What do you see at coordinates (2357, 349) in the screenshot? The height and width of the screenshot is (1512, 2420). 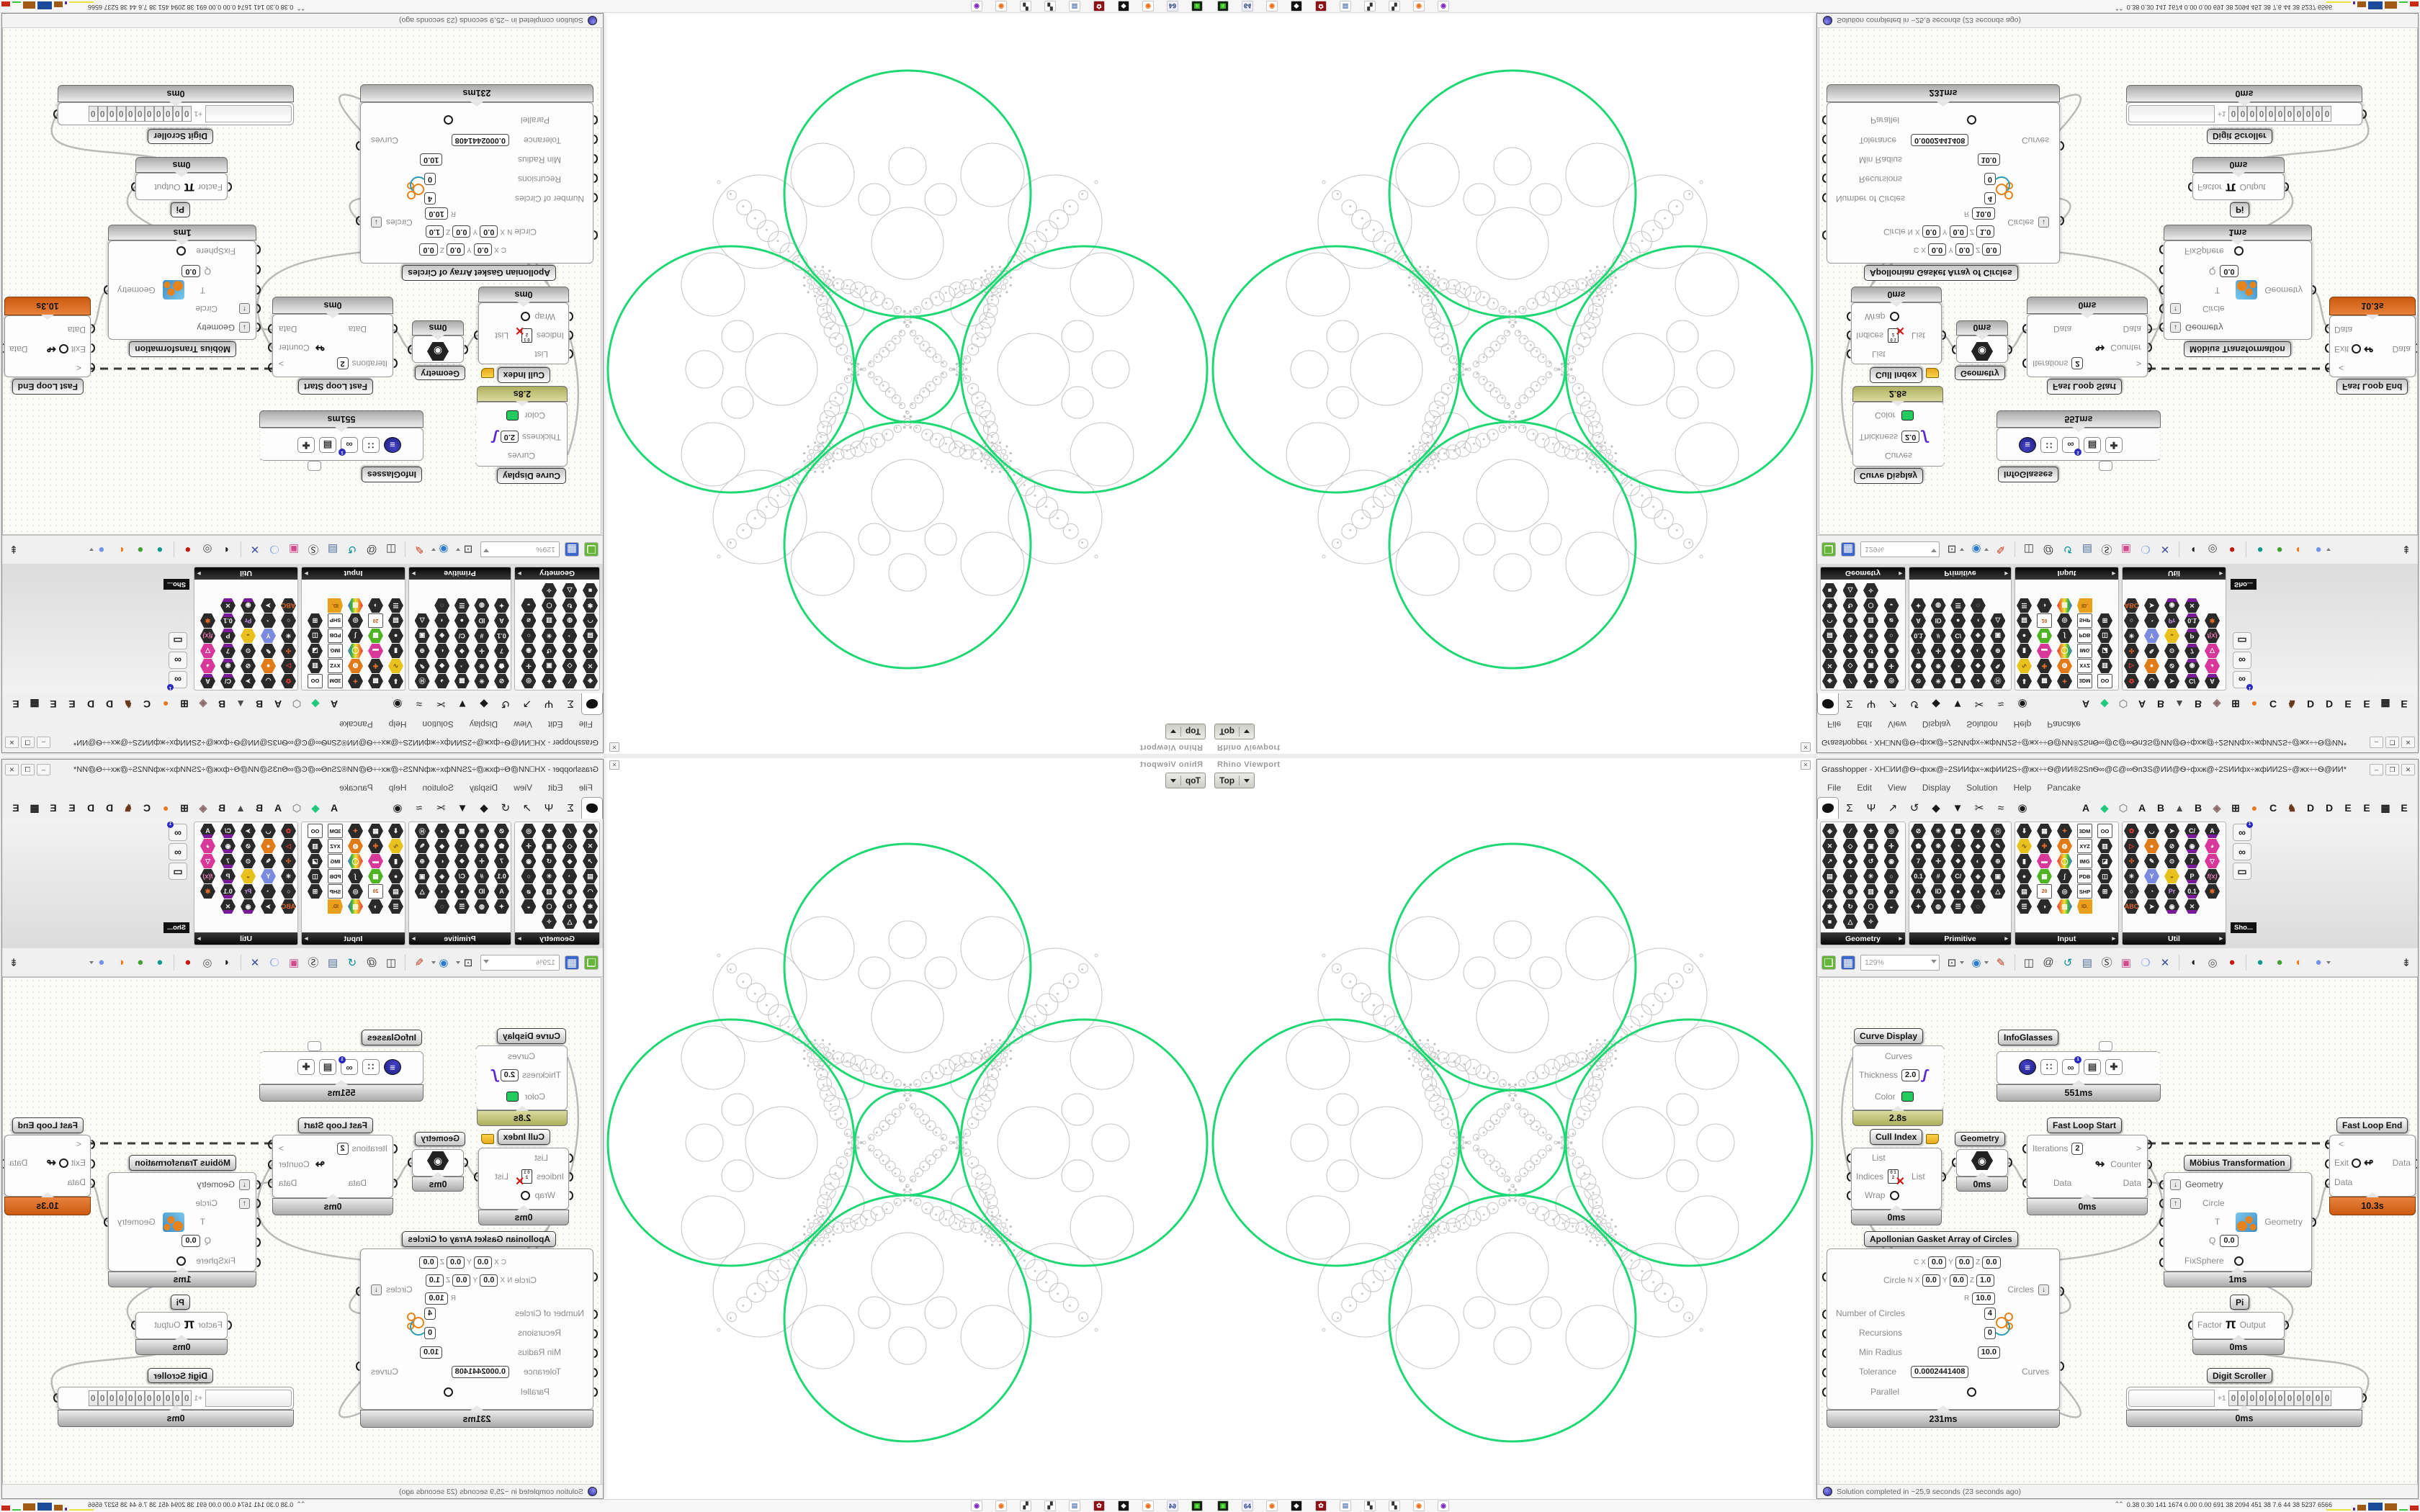 I see `exit-toggle` at bounding box center [2357, 349].